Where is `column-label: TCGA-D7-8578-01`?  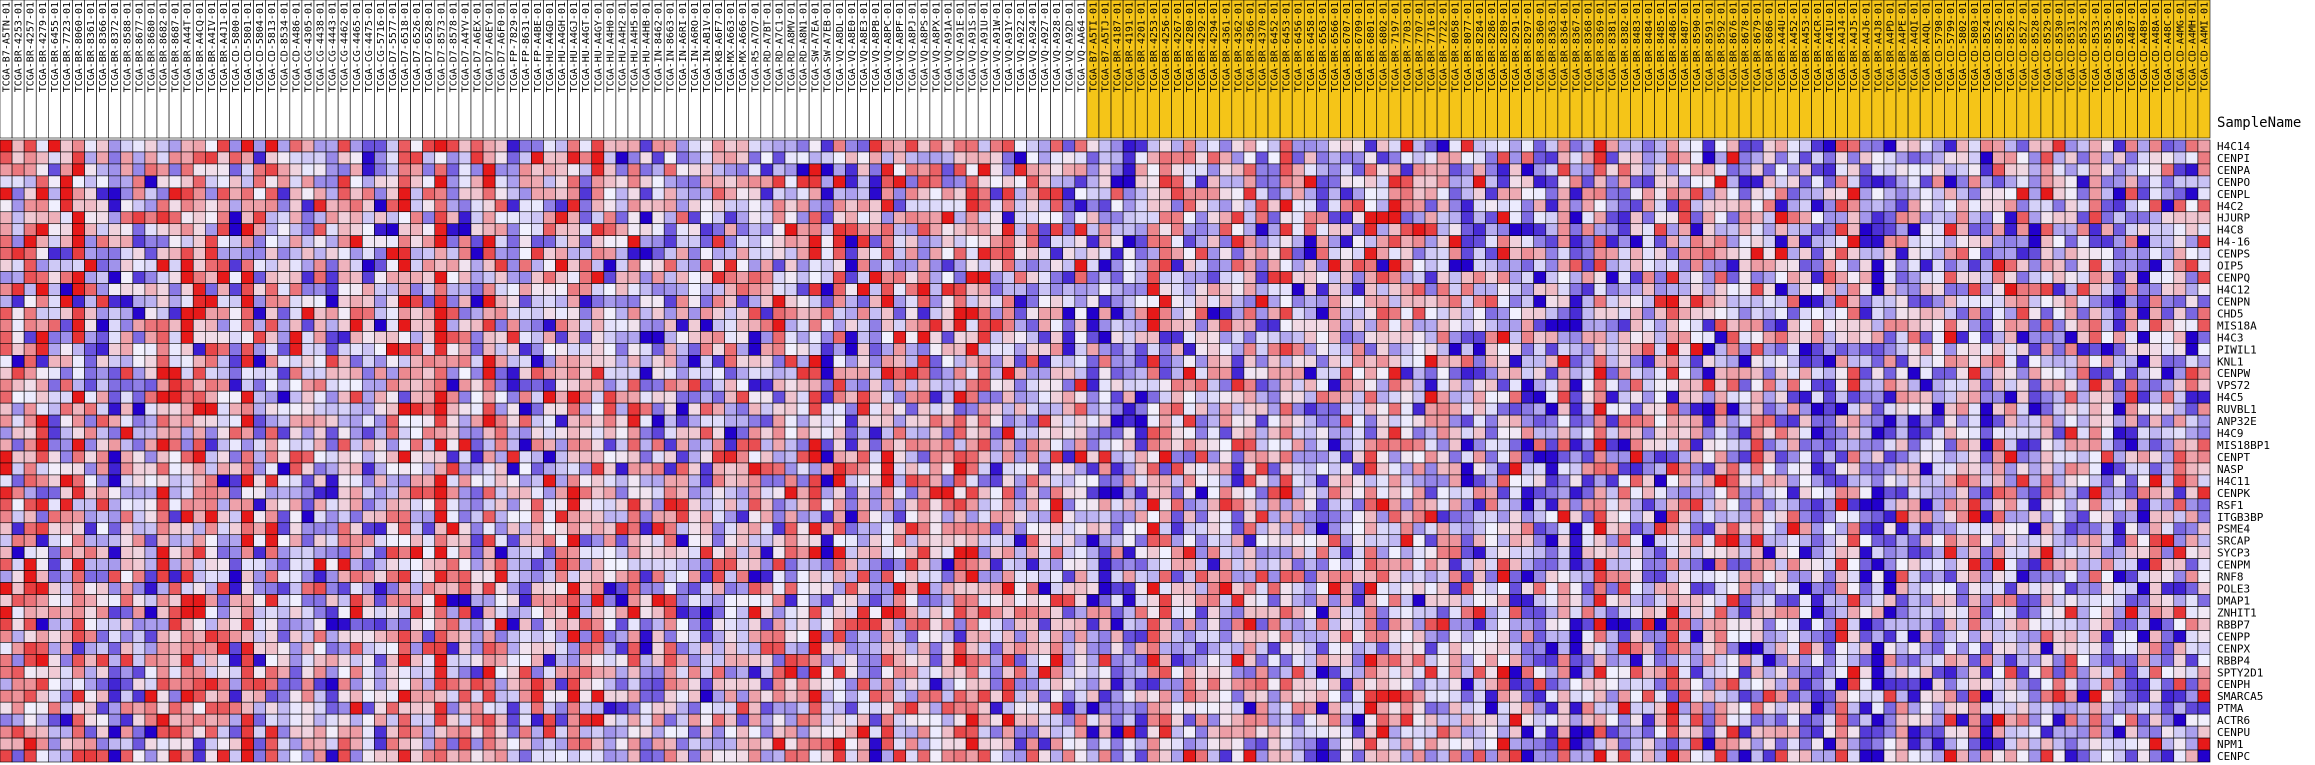
column-label: TCGA-D7-8578-01 is located at coordinates (453, 47).